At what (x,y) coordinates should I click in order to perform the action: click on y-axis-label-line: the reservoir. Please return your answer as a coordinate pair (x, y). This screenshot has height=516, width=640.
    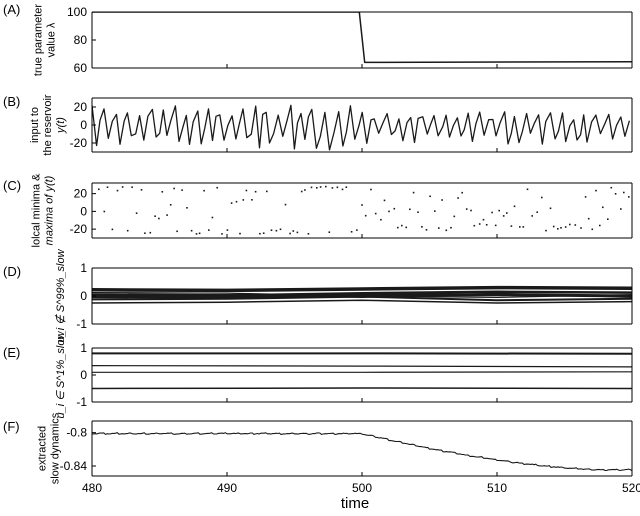
    Looking at the image, I should click on (48, 124).